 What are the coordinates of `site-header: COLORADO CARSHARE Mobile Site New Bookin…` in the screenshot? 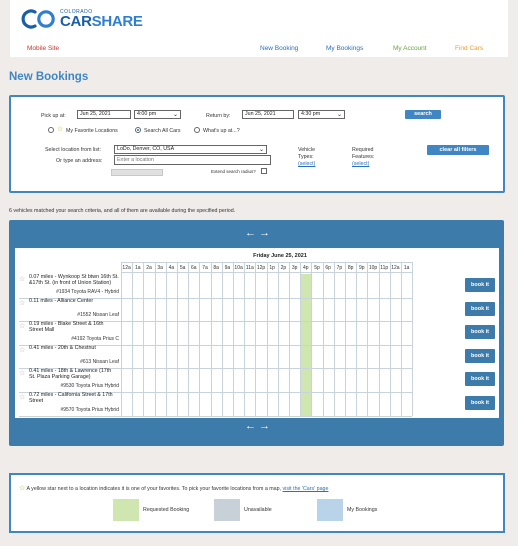 It's located at (259, 28).